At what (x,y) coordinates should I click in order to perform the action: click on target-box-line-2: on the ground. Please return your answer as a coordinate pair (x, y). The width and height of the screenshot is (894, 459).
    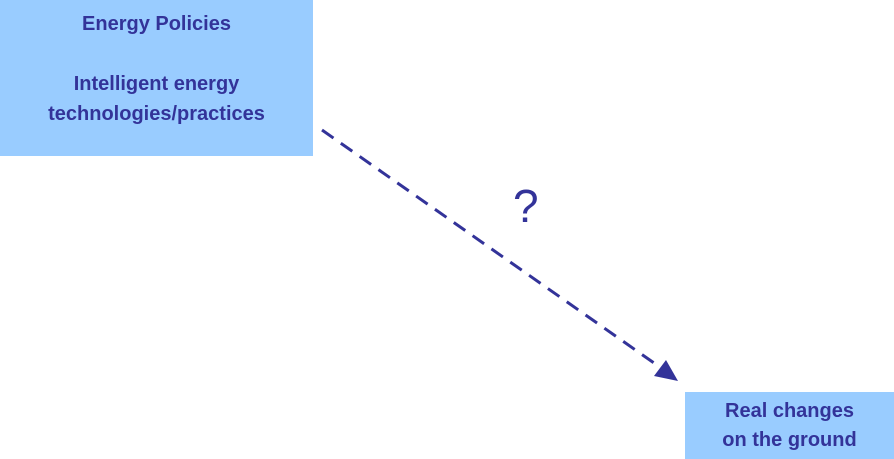
    Looking at the image, I should click on (789, 440).